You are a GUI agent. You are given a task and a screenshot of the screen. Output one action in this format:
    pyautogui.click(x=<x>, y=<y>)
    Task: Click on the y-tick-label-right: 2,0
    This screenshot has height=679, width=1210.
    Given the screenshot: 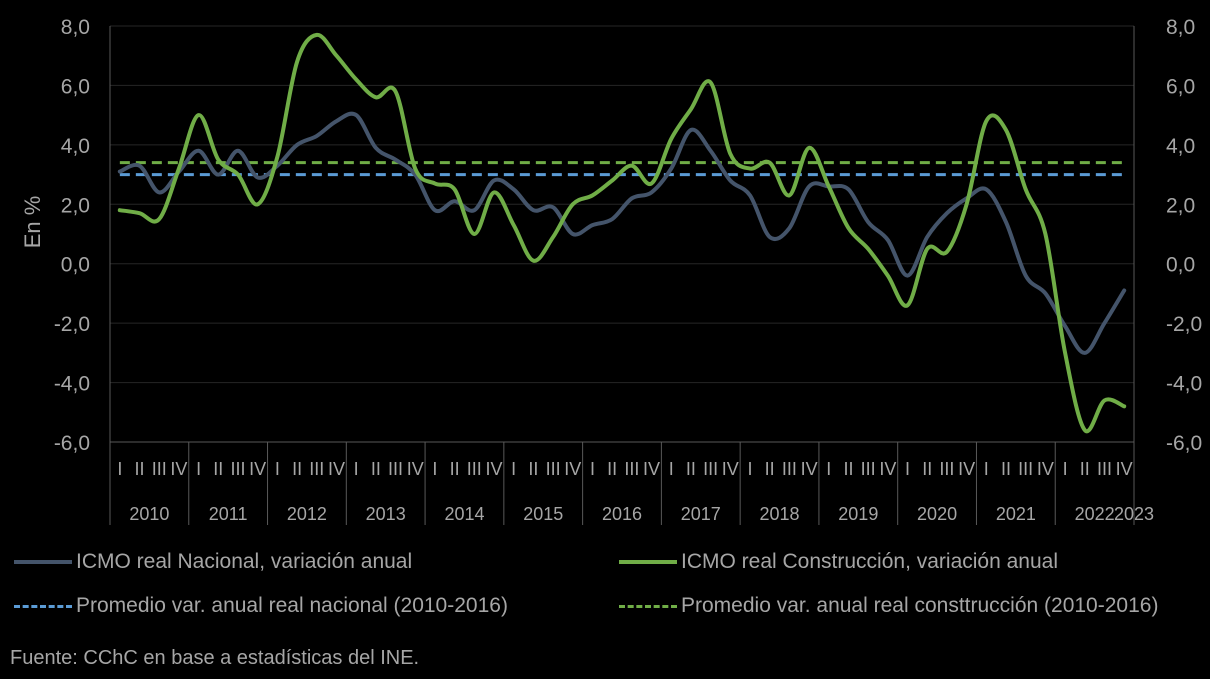 What is the action you would take?
    pyautogui.click(x=1180, y=205)
    